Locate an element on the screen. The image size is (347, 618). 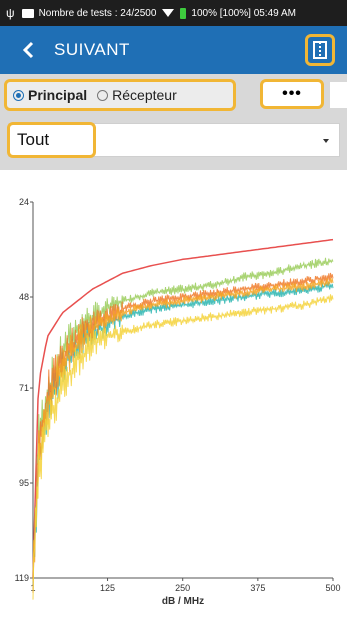
split-view-button is located at coordinates (320, 50).